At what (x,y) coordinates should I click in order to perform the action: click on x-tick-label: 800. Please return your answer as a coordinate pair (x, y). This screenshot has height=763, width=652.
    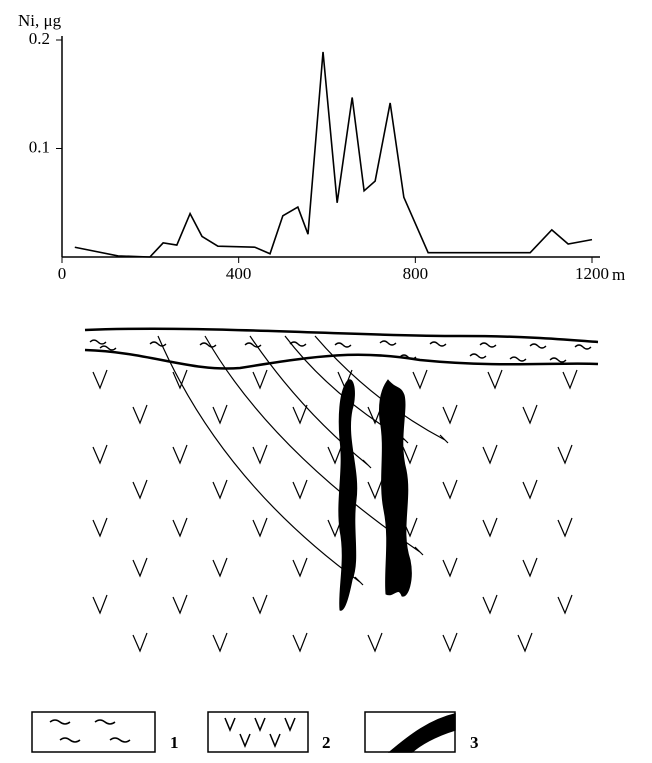
    Looking at the image, I should click on (416, 273).